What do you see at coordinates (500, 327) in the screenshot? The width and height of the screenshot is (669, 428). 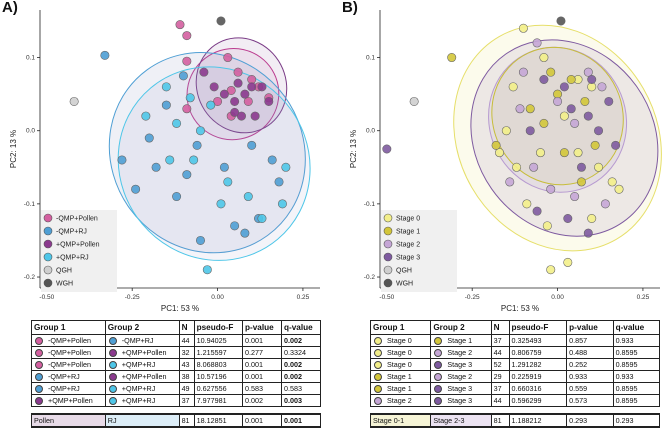 I see `table-header-cell: N` at bounding box center [500, 327].